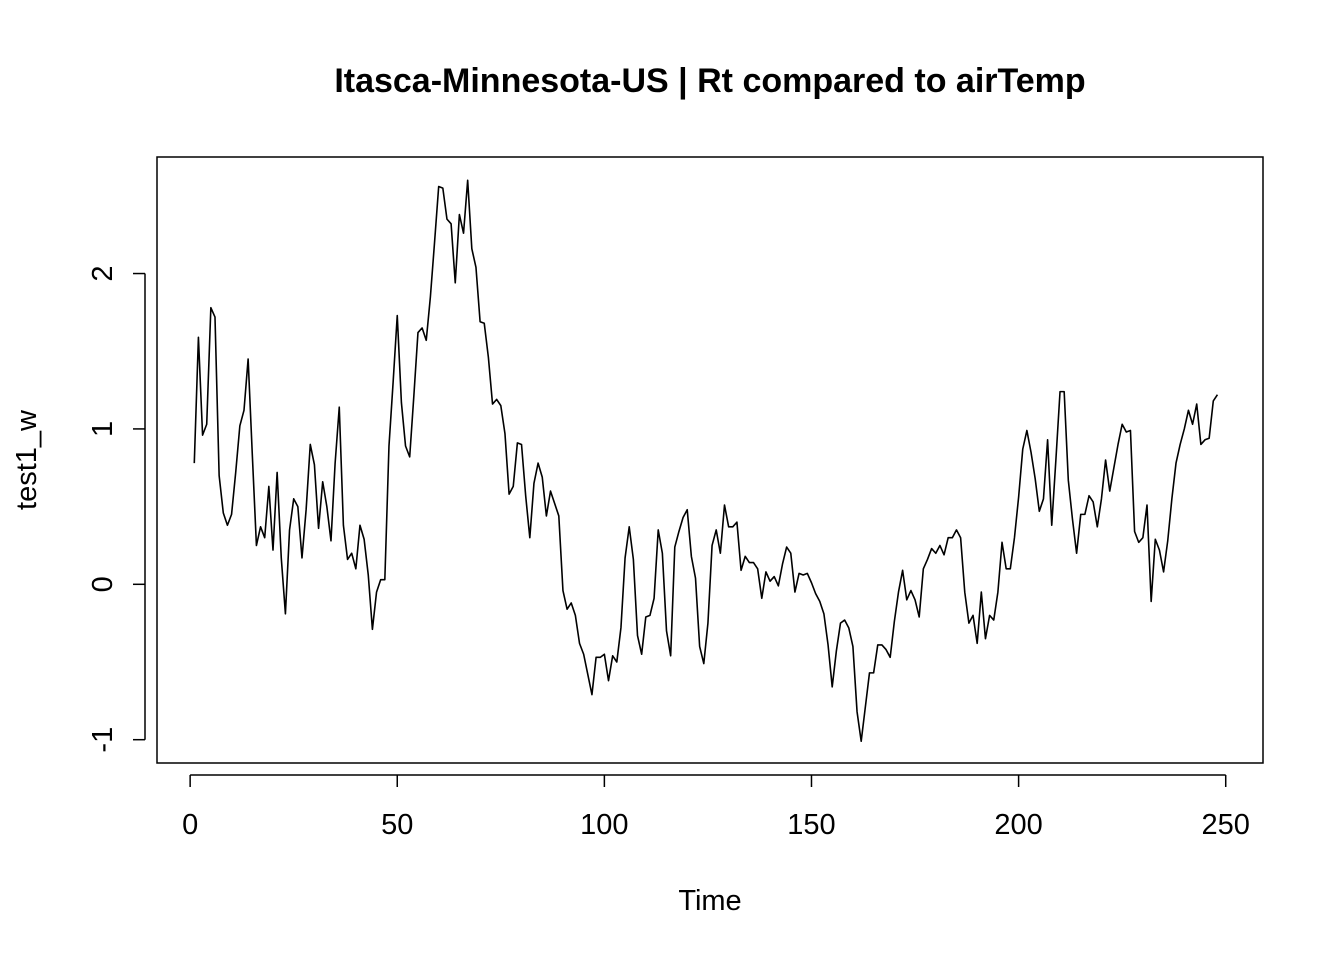 The height and width of the screenshot is (960, 1344). Describe the element at coordinates (811, 825) in the screenshot. I see `x-tick-label: 150` at that location.